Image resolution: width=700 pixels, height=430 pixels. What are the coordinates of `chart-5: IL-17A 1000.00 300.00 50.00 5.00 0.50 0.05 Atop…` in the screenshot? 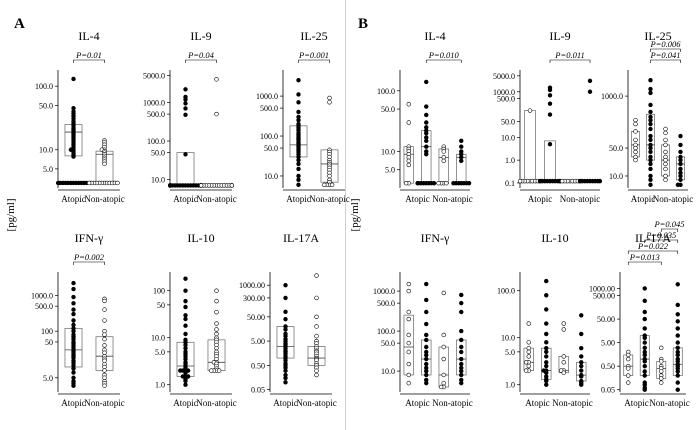 It's located at (288, 319).